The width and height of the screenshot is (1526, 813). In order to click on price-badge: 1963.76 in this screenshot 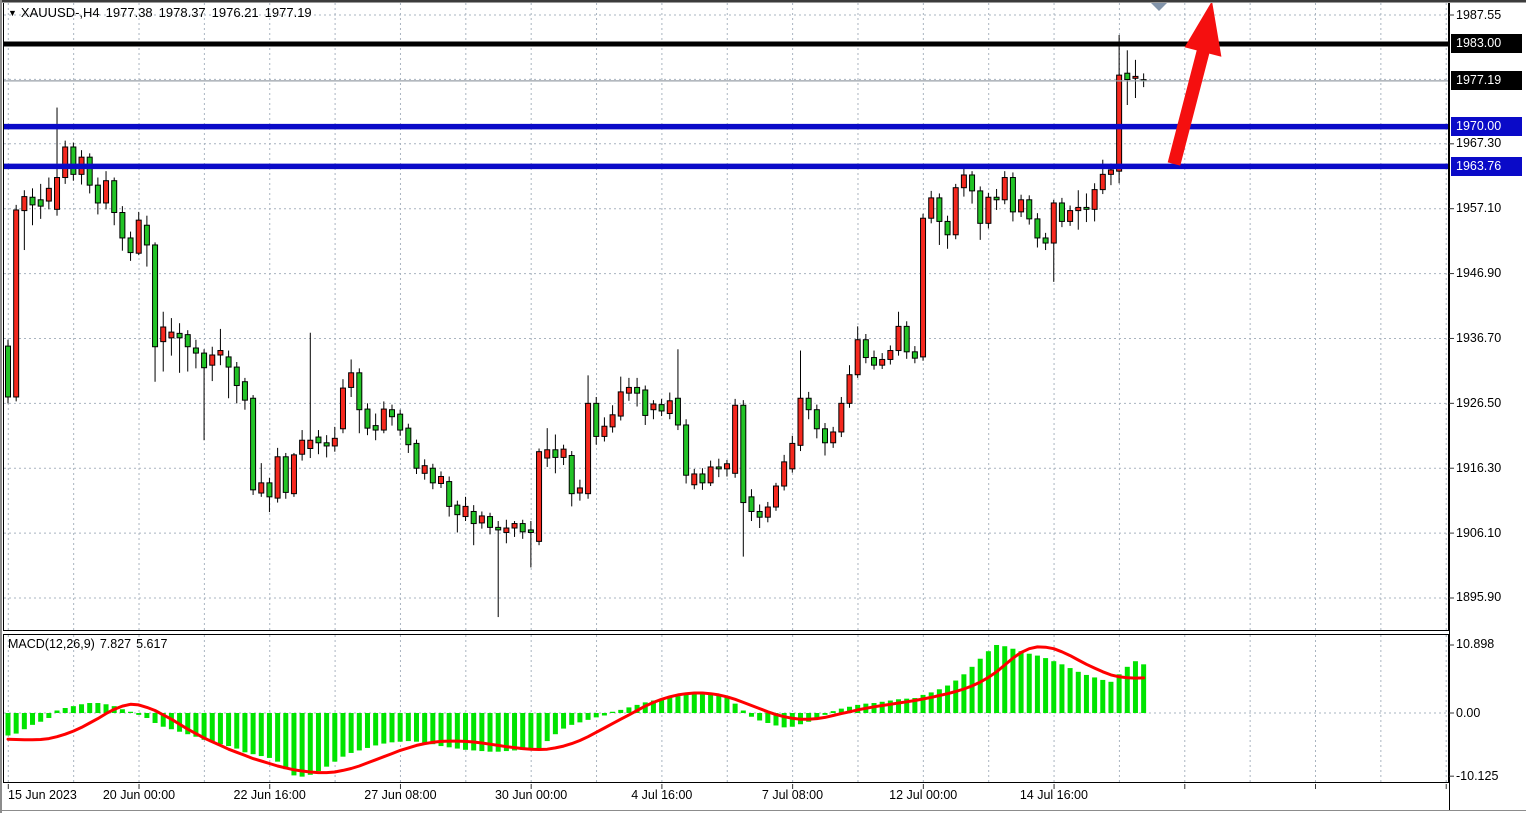, I will do `click(1486, 166)`.